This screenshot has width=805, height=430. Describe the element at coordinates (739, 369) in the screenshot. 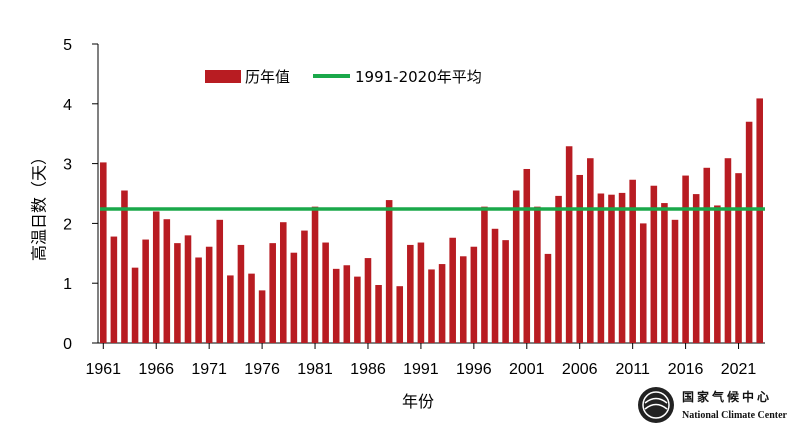

I see `x-tick-label: 2021` at that location.